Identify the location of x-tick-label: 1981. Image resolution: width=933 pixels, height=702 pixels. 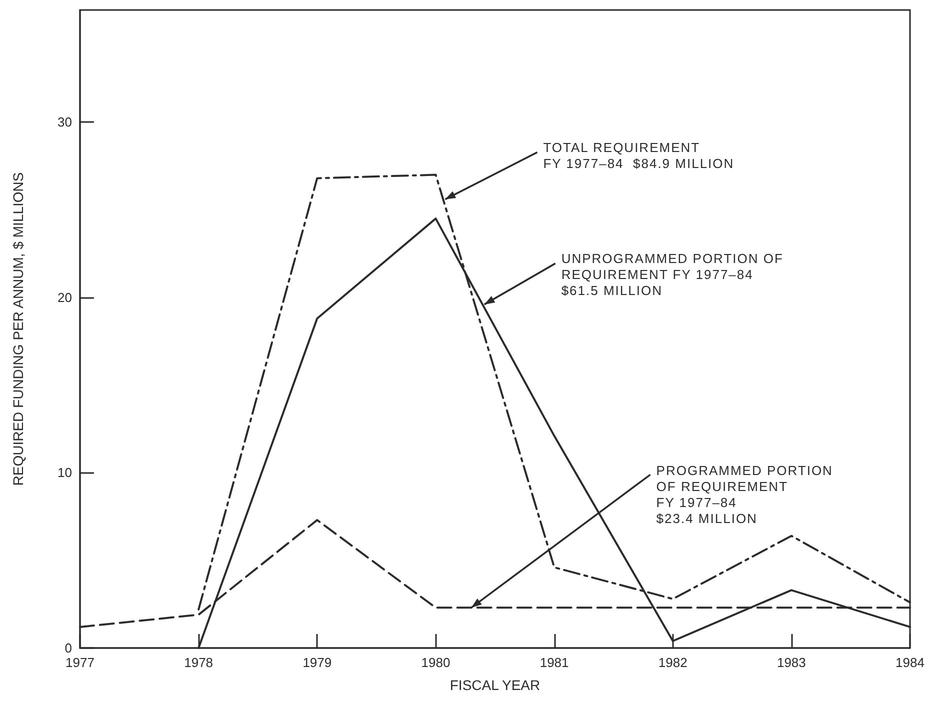
(554, 662).